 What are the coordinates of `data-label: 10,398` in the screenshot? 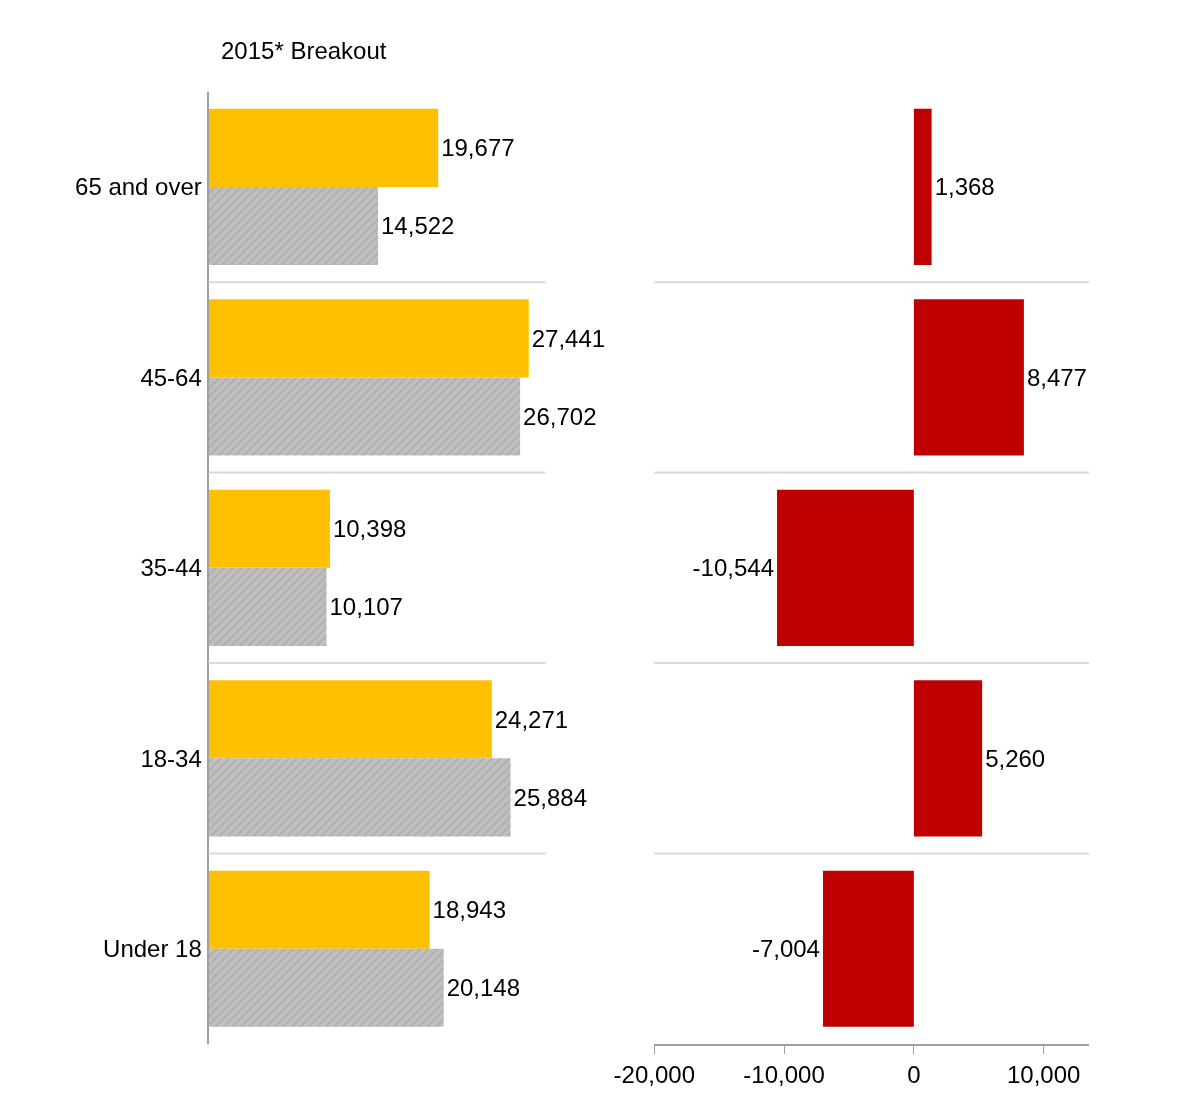 It's located at (369, 529).